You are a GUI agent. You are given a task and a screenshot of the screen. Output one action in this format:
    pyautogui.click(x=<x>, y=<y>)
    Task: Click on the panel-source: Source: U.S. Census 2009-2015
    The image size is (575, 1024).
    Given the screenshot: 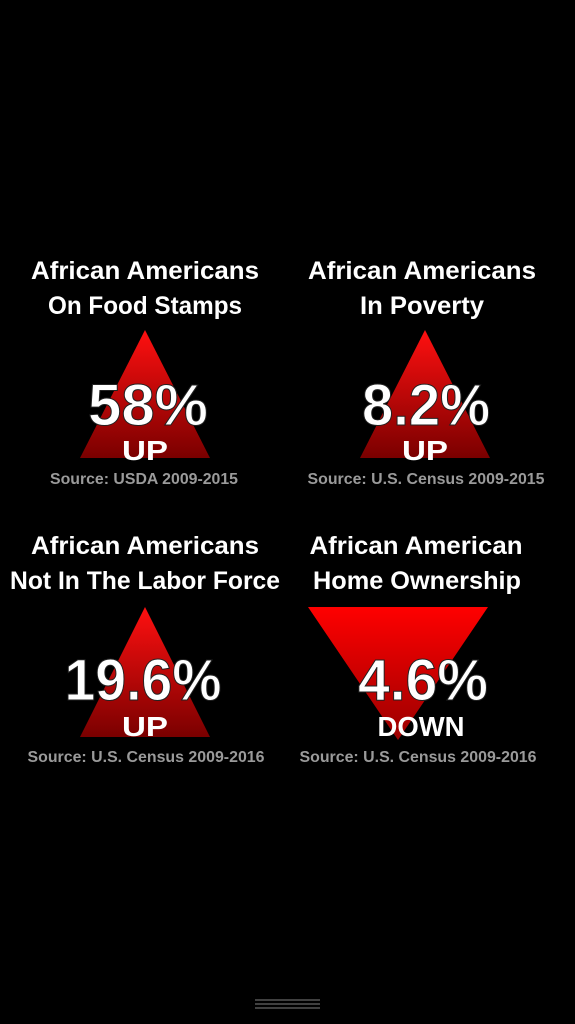 What is the action you would take?
    pyautogui.click(x=426, y=479)
    